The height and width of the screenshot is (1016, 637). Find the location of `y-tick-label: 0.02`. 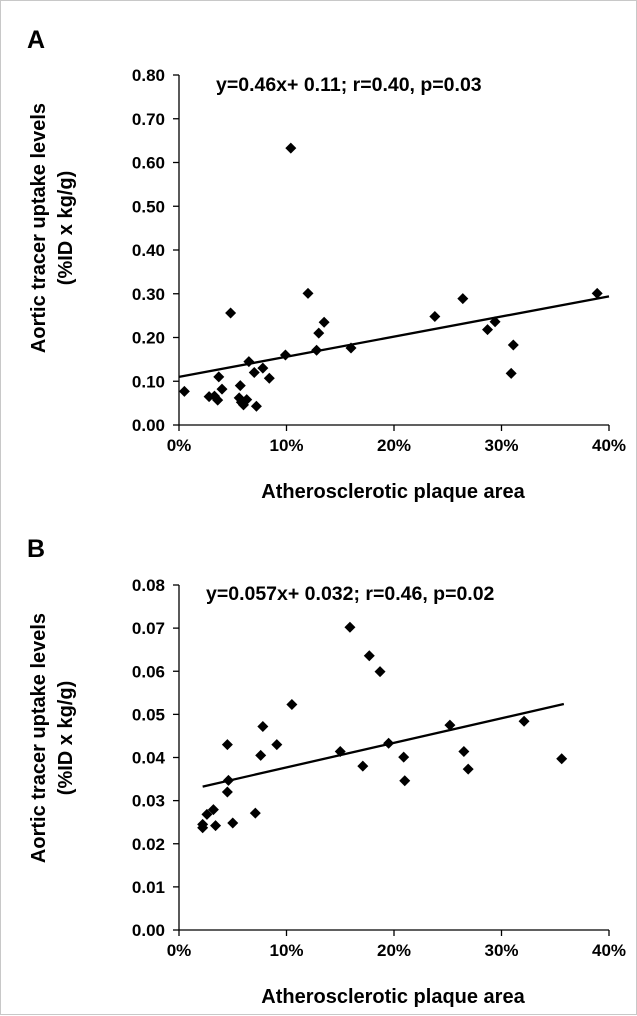

y-tick-label: 0.02 is located at coordinates (148, 844).